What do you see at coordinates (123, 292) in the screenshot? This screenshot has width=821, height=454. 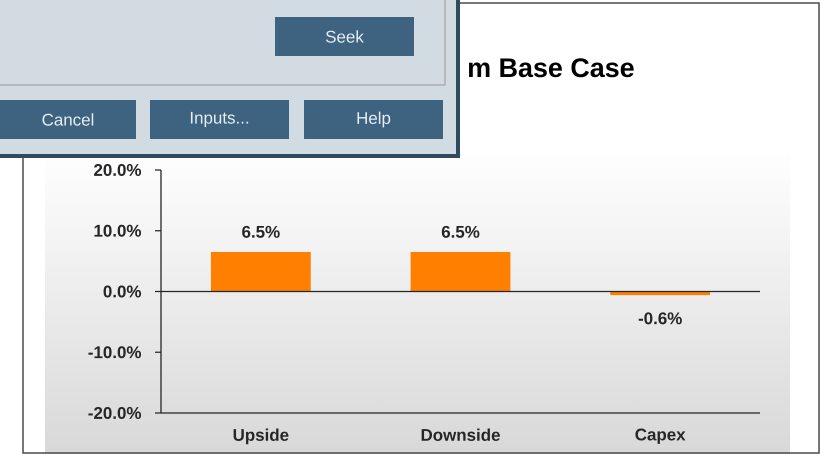 I see `y-tick-label: 0.0%` at bounding box center [123, 292].